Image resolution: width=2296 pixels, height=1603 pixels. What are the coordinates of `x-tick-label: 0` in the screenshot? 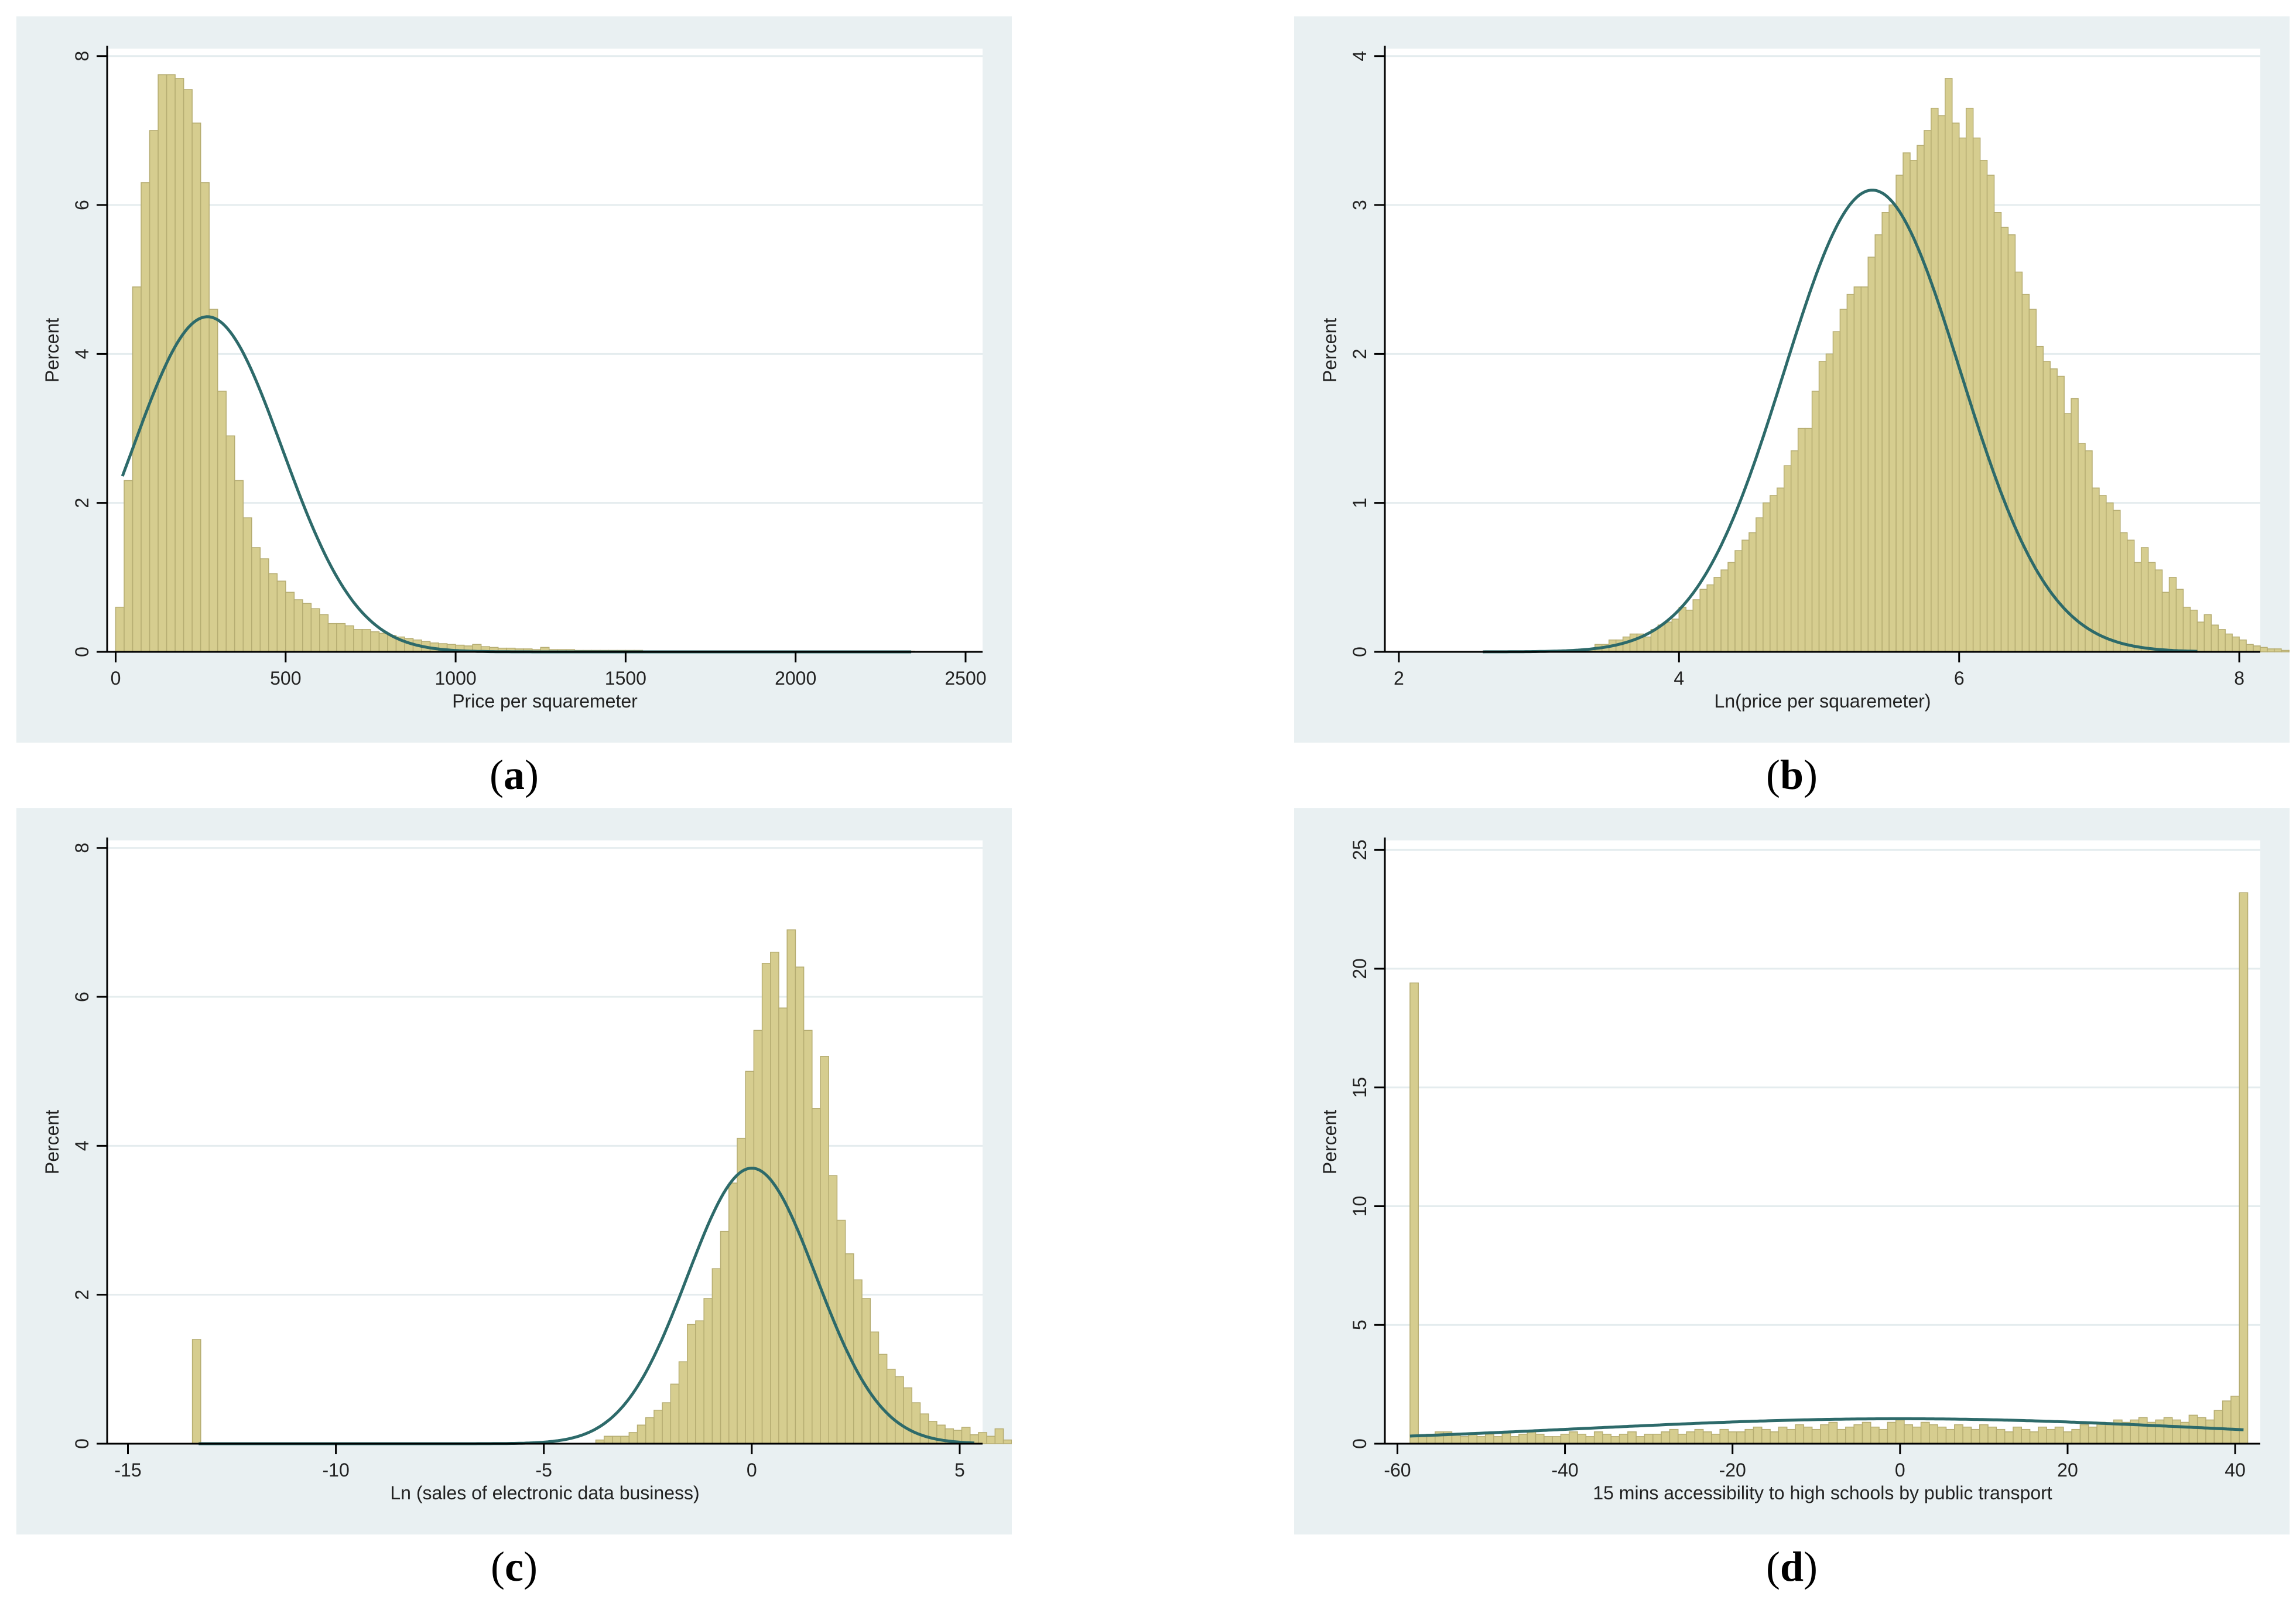 It's located at (1900, 1470).